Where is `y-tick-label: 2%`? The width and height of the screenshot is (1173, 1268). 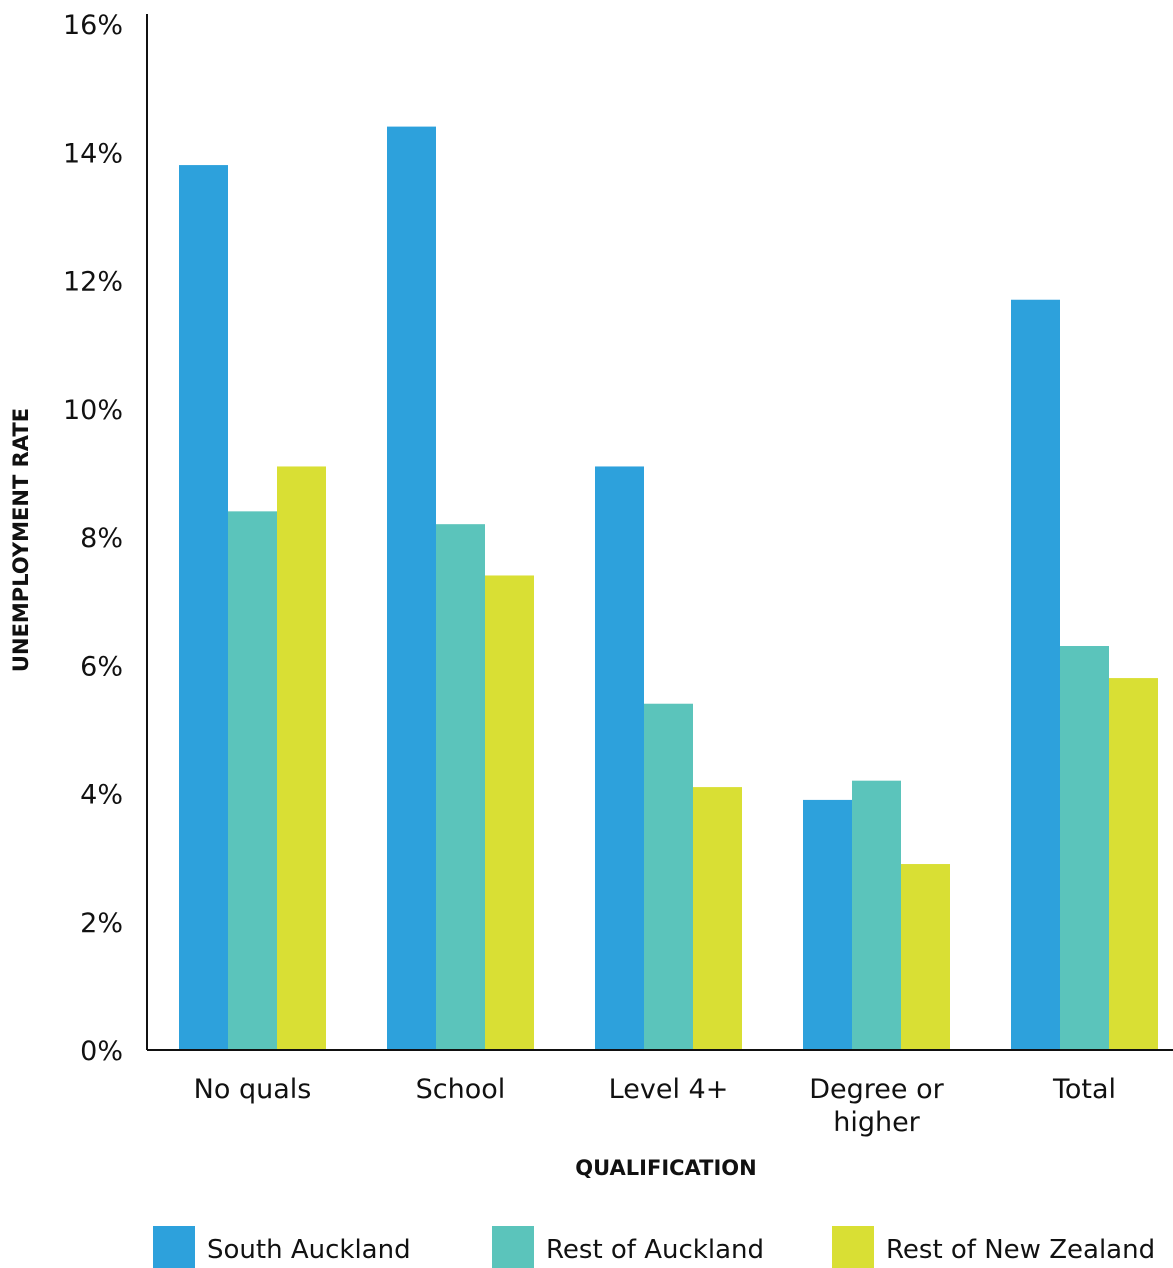
y-tick-label: 2% is located at coordinates (101, 923).